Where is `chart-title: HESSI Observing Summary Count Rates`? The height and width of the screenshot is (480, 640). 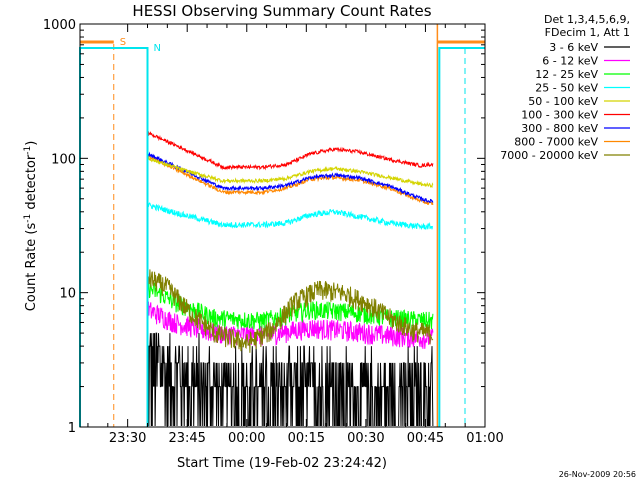
chart-title: HESSI Observing Summary Count Rates is located at coordinates (281, 11).